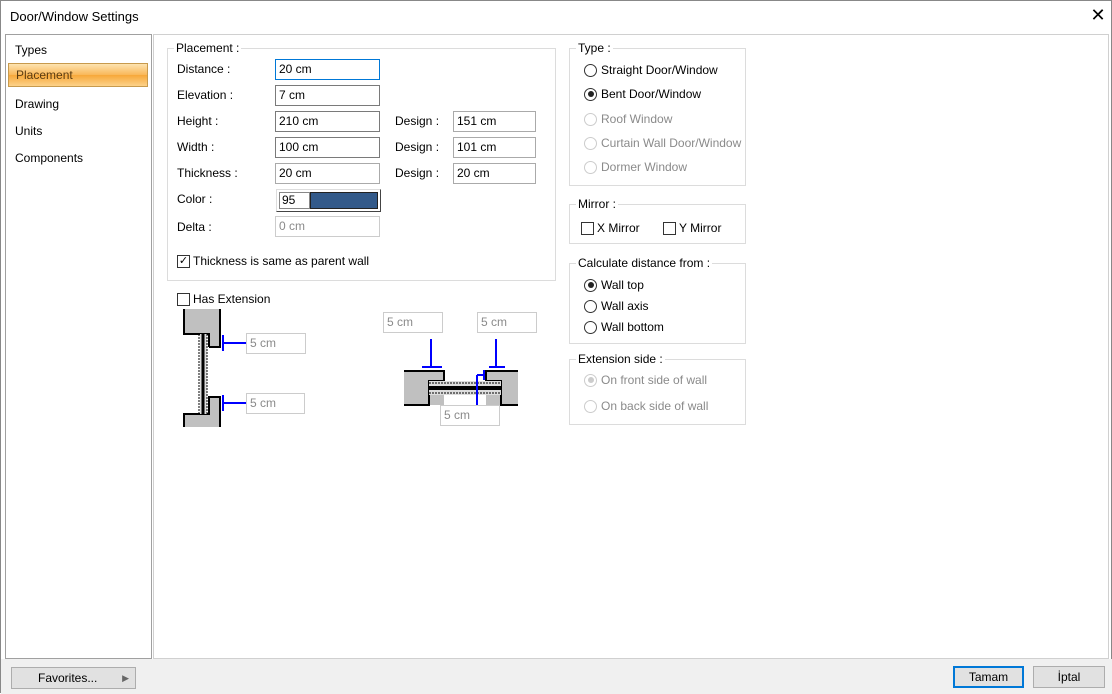 This screenshot has height=694, width=1112. Describe the element at coordinates (597, 204) in the screenshot. I see `mirror-group-label: Mirror :` at that location.